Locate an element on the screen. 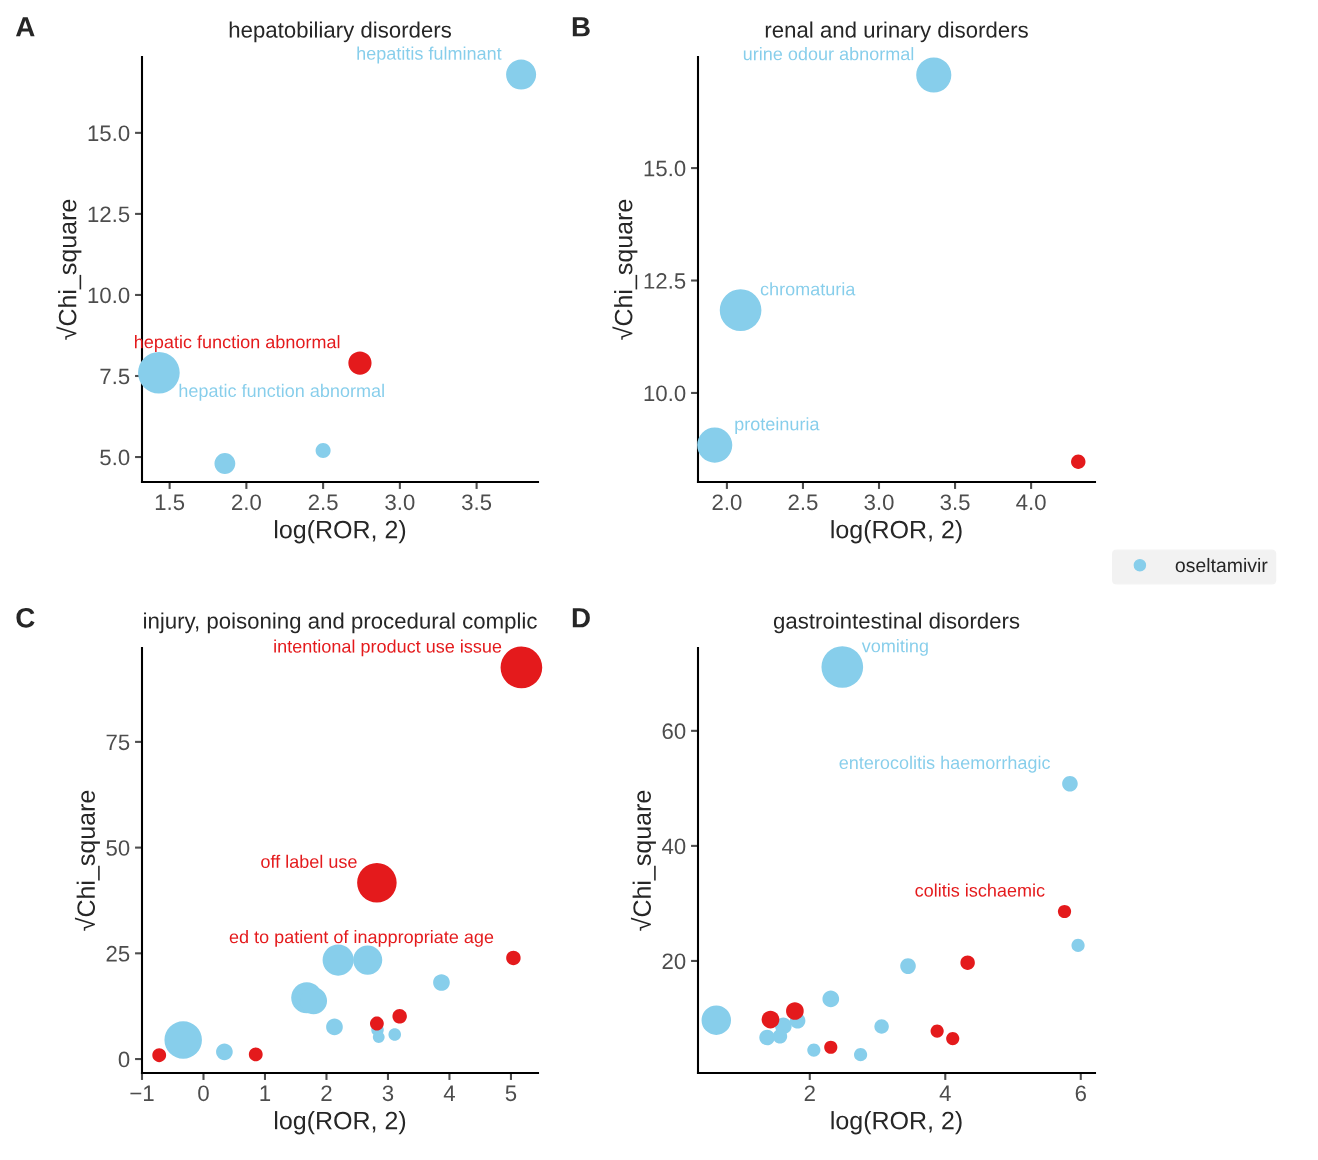 Image resolution: width=1318 pixels, height=1160 pixels. x-tick-label: 1 is located at coordinates (265, 1093).